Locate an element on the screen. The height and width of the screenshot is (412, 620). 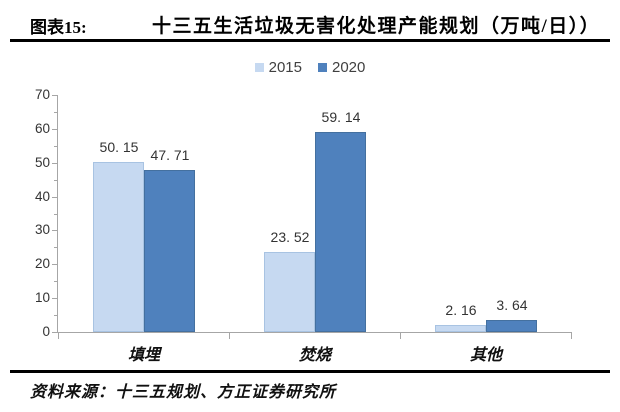
bar-2015-填埋 is located at coordinates (118, 247).